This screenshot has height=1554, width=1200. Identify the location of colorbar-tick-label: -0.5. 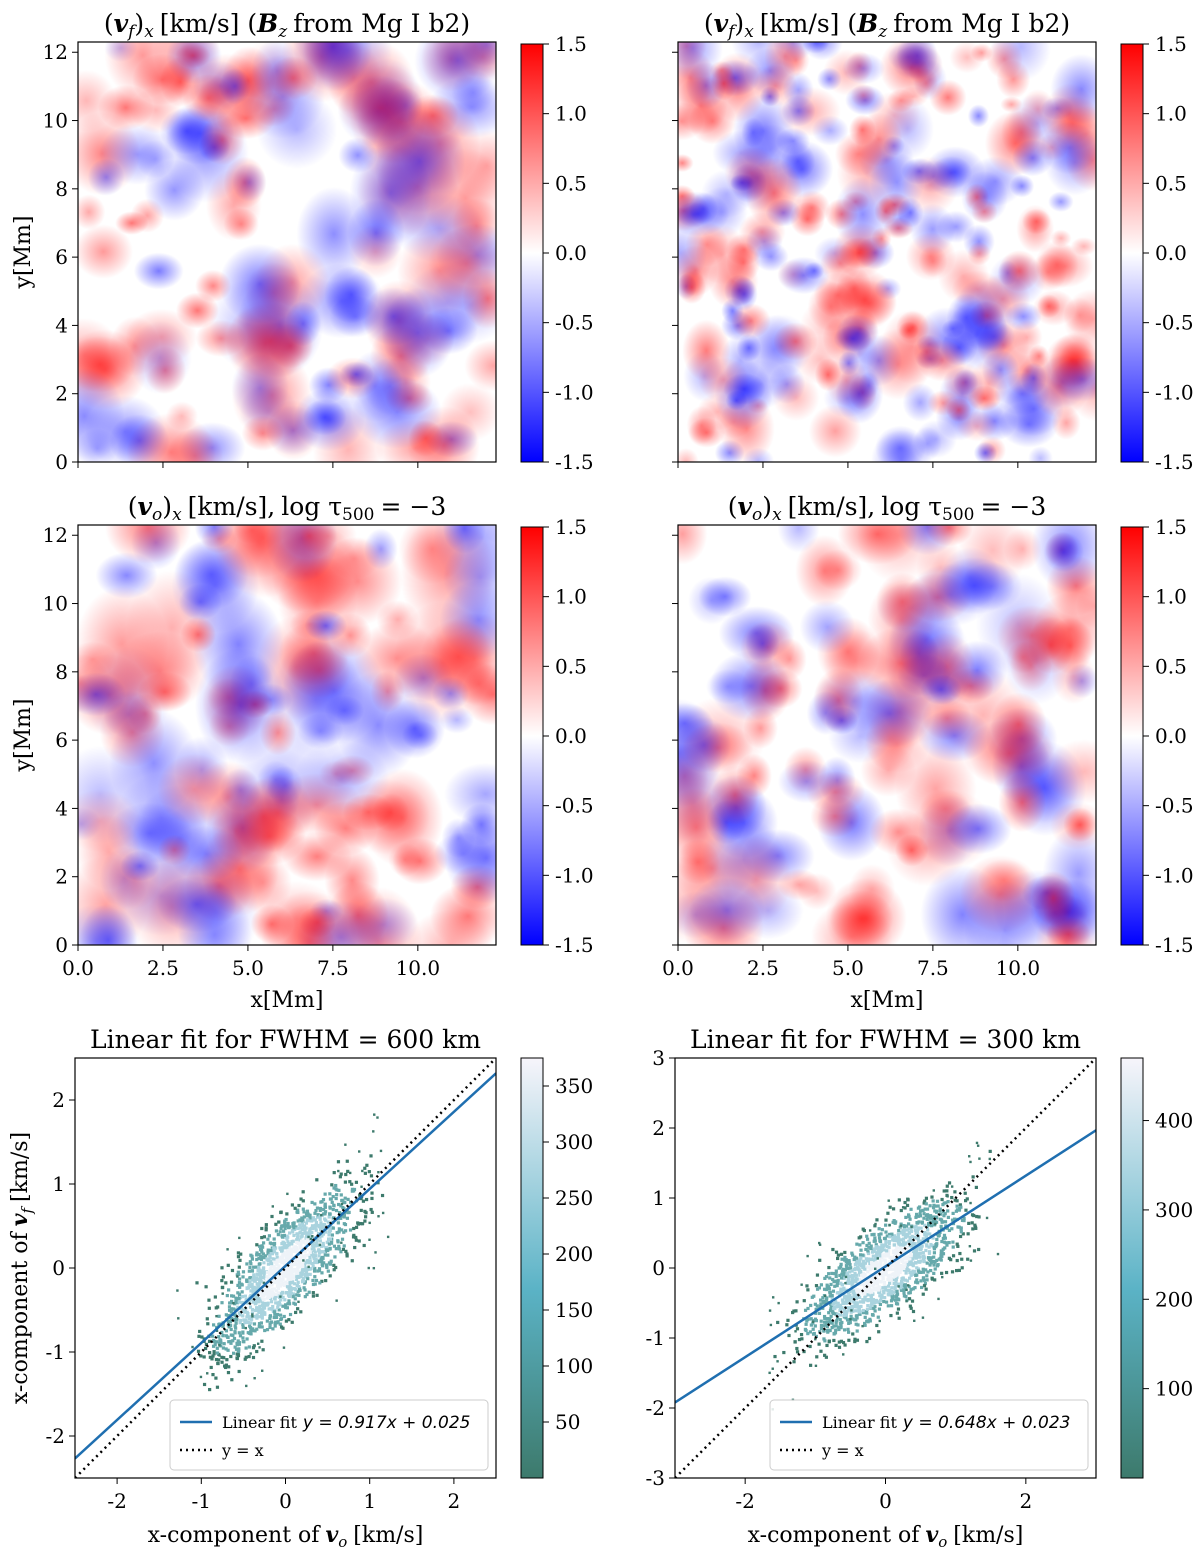
(1174, 806).